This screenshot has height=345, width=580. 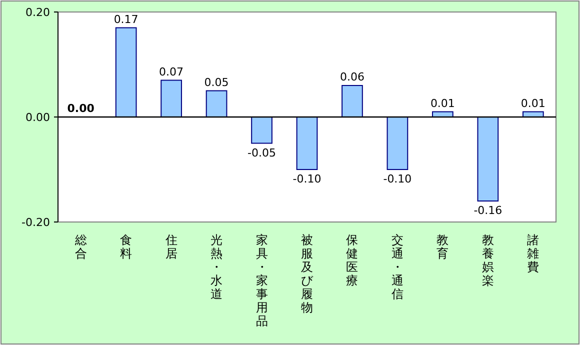 I want to click on x-tick-label: 交通・通信, so click(x=397, y=267).